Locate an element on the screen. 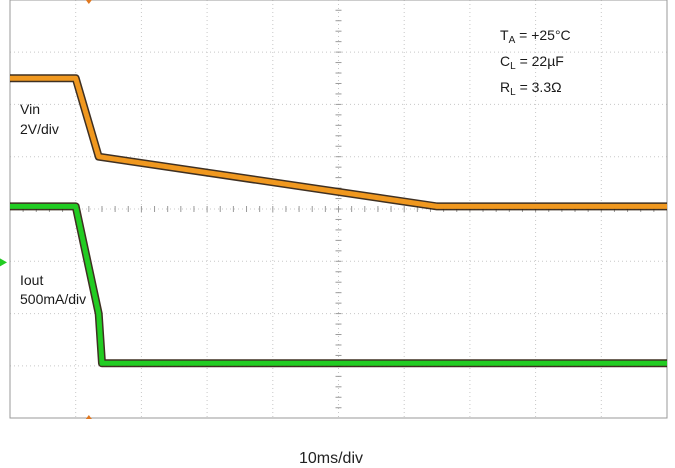 The height and width of the screenshot is (468, 675). load-resistance-annotation: RL = 3.3Ω is located at coordinates (531, 88).